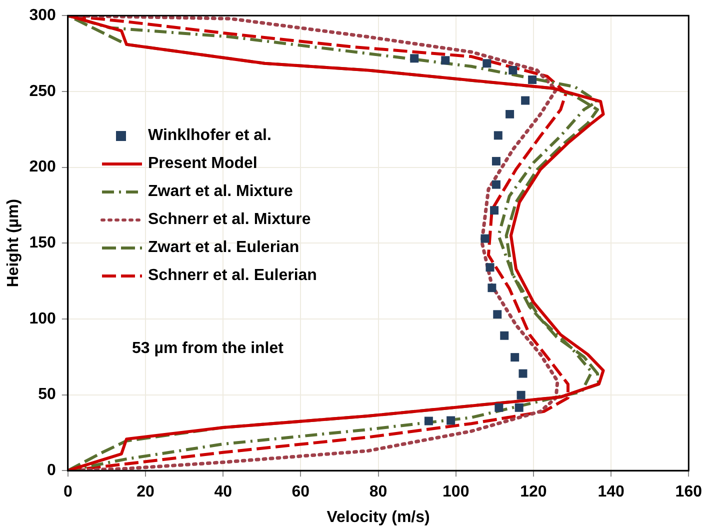  Describe the element at coordinates (378, 492) in the screenshot. I see `x-tick-label: 80` at that location.